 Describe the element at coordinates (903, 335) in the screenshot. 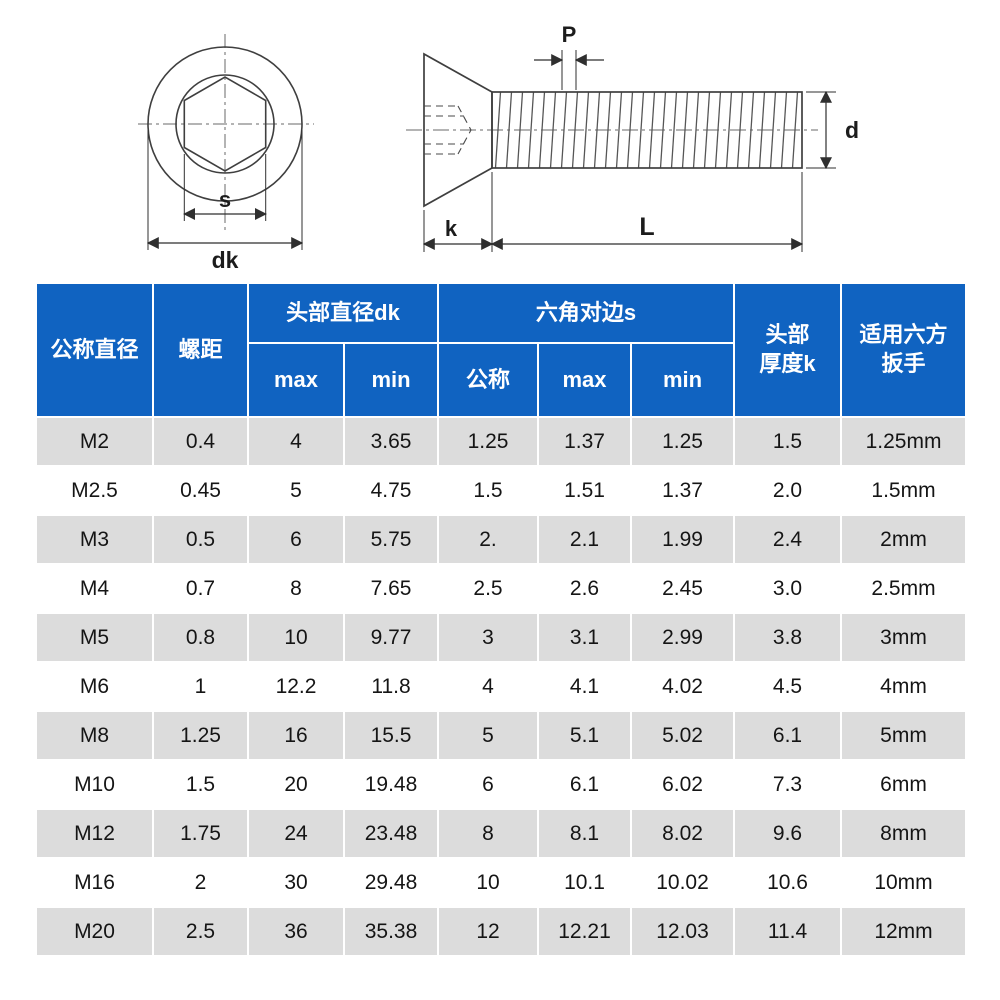

I see `wrench-line1: 适用六方` at that location.